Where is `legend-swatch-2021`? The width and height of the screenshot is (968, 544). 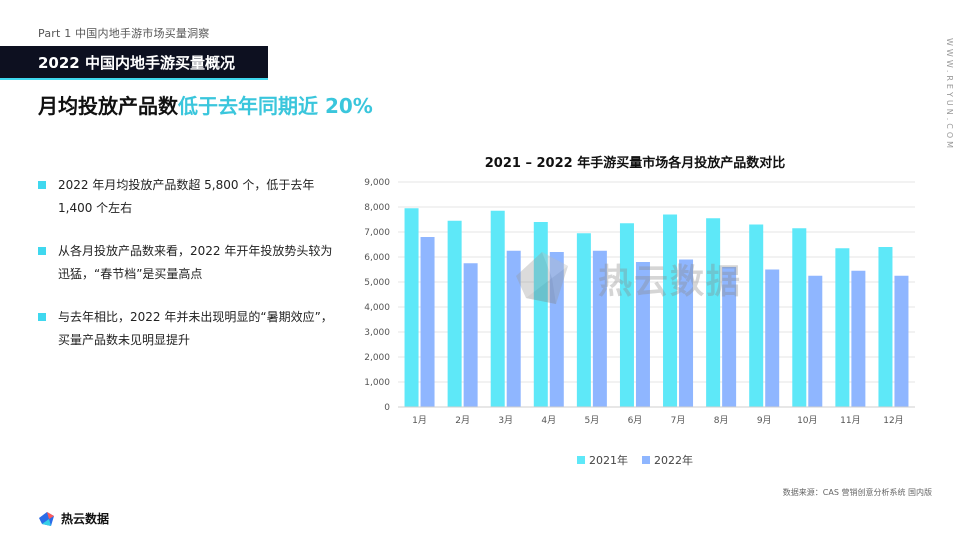 legend-swatch-2021 is located at coordinates (581, 460).